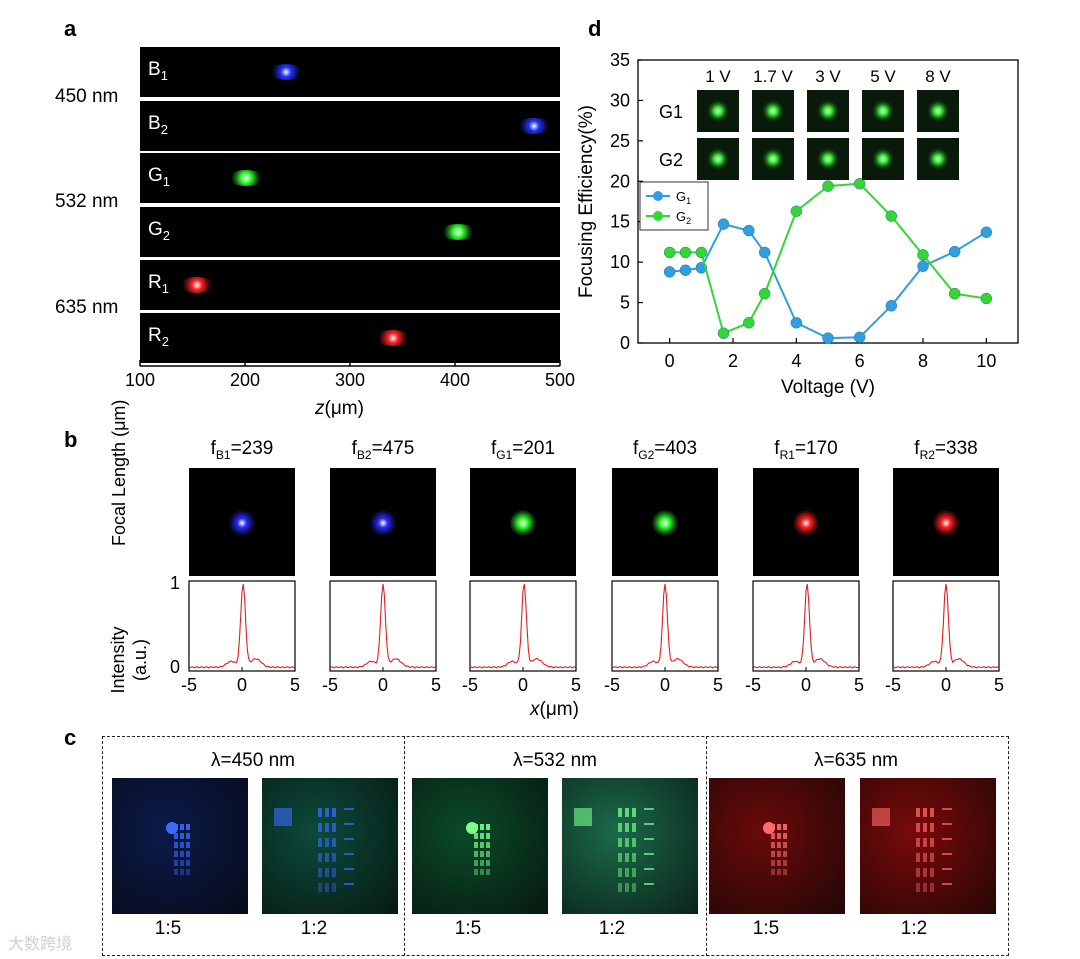  I want to click on z-tick-label: 300, so click(350, 380).